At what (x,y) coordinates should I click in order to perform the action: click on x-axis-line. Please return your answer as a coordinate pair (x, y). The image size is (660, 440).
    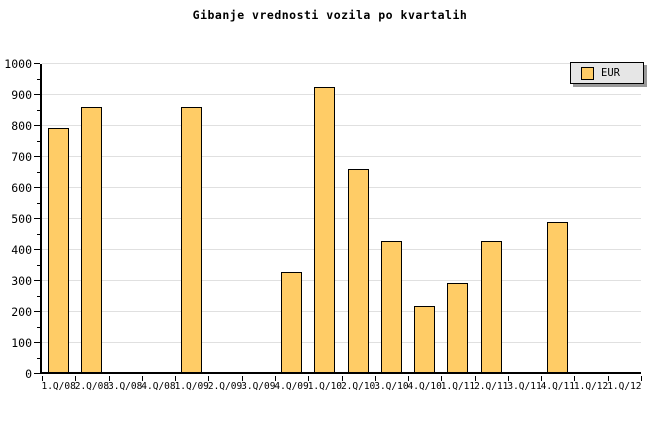
    Looking at the image, I should click on (340, 373).